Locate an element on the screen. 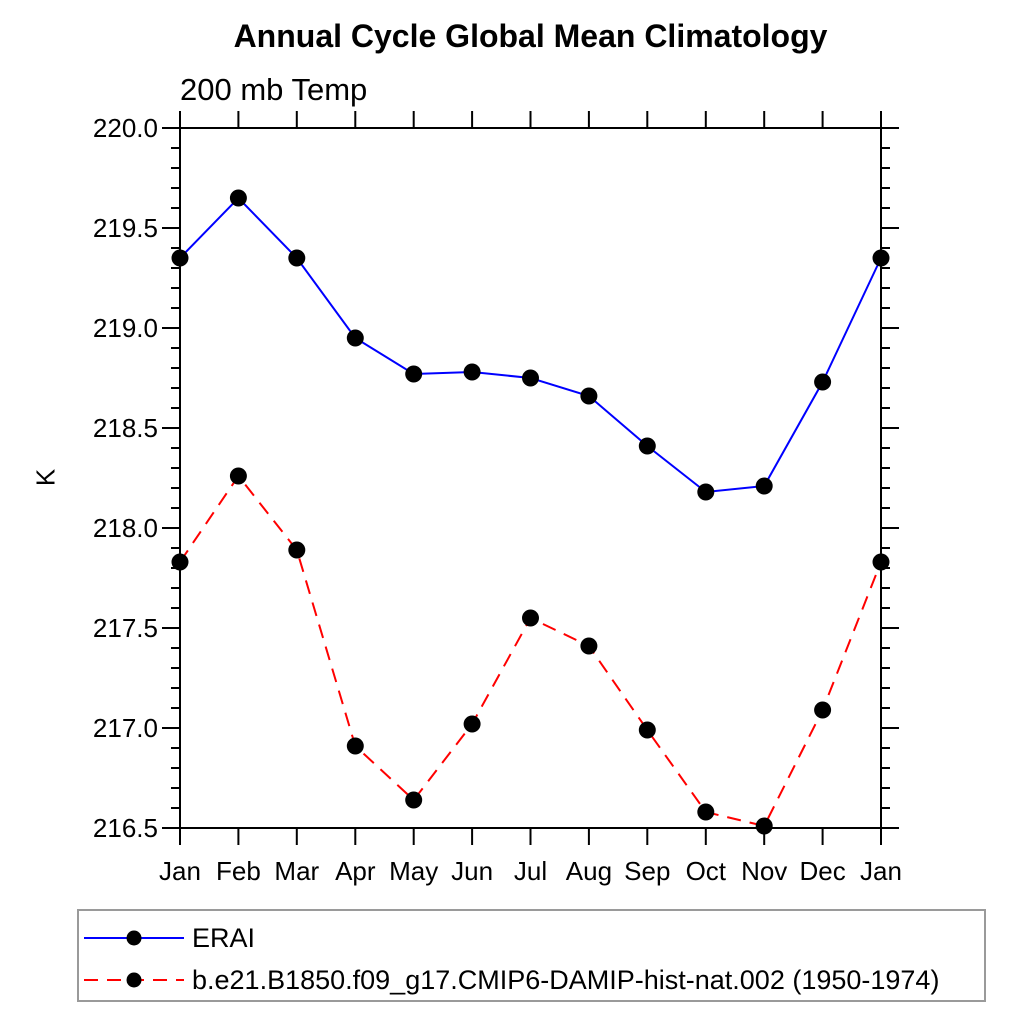  x-tick-label: Mar is located at coordinates (296, 871).